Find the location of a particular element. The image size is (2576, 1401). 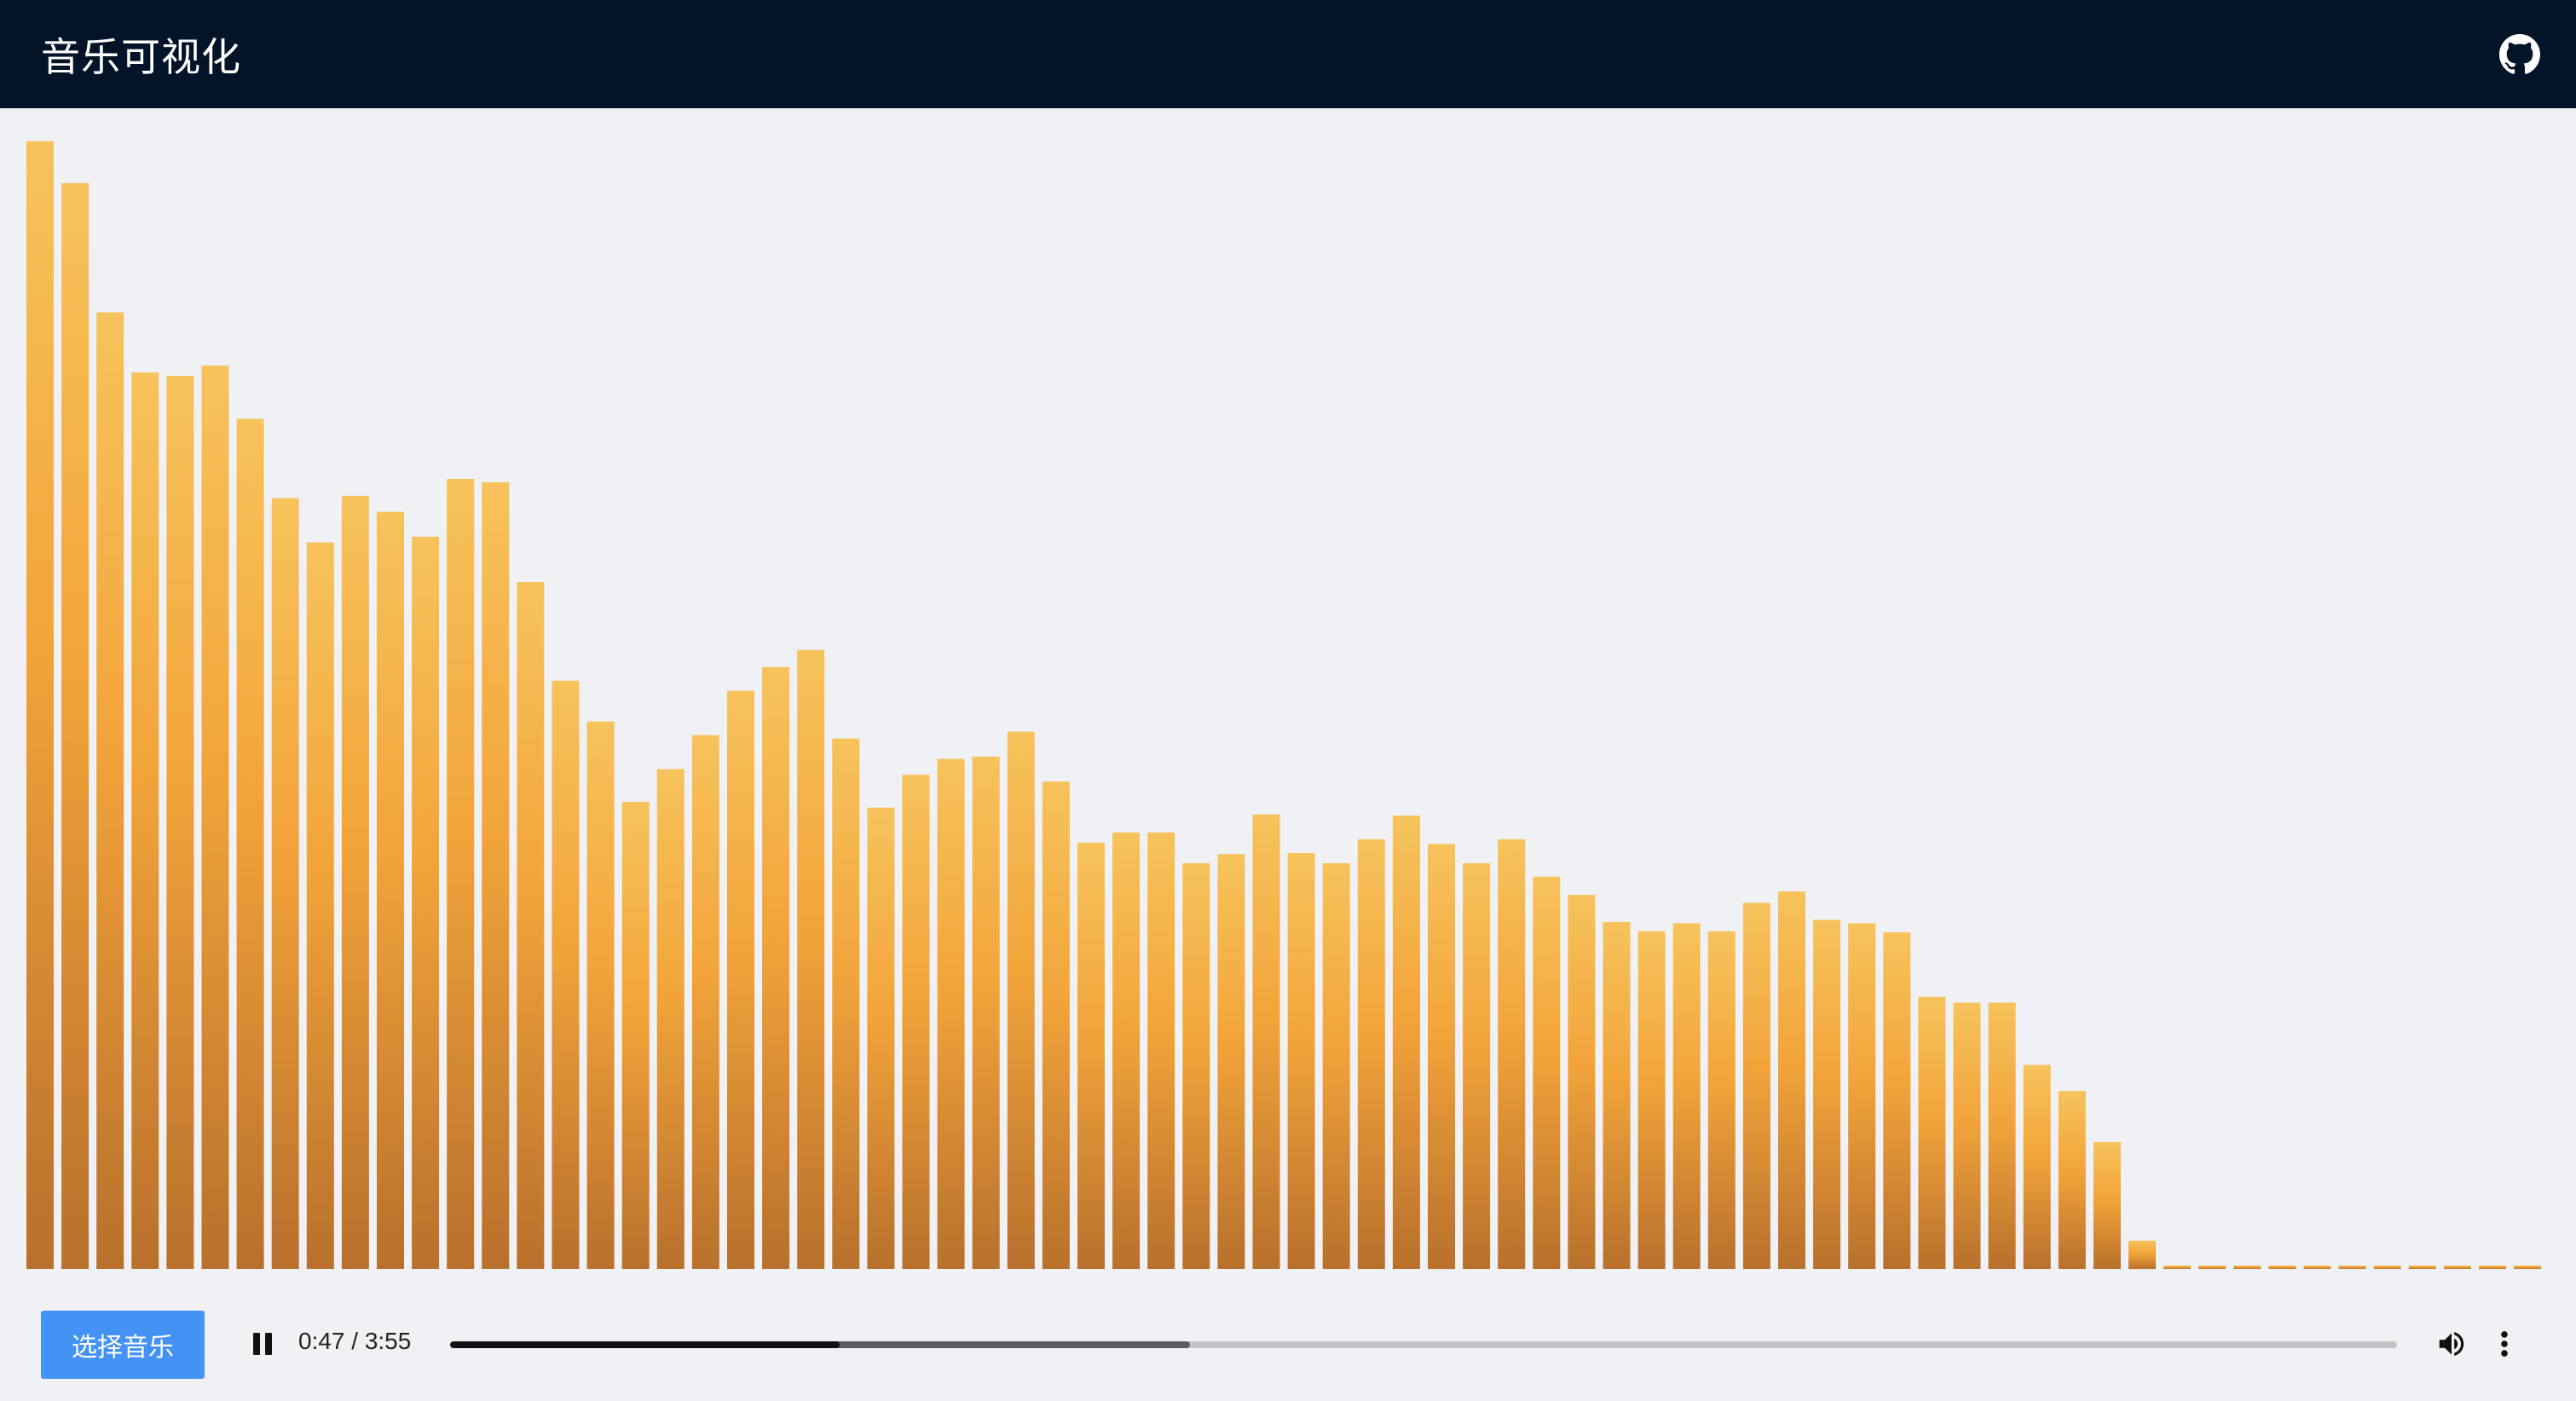

page-title: 音乐可视化 is located at coordinates (141, 56).